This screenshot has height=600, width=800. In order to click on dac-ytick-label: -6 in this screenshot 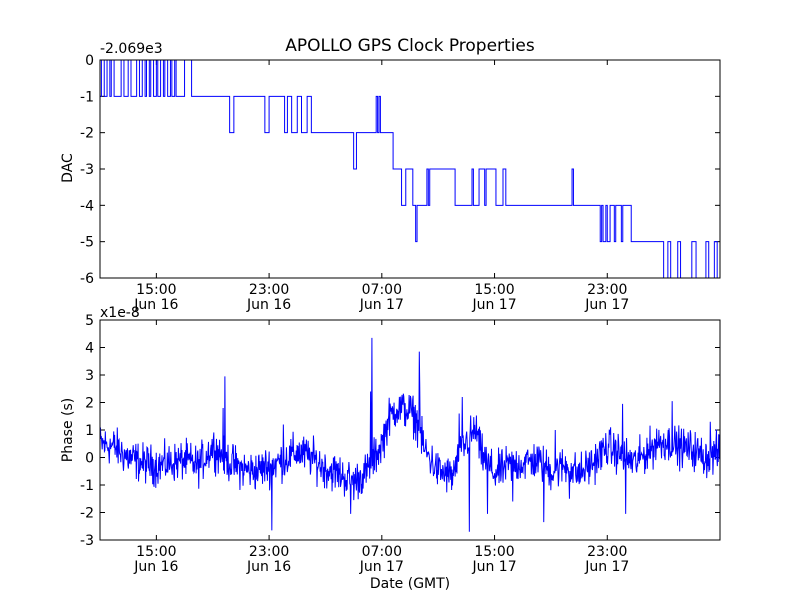, I will do `click(87, 279)`.